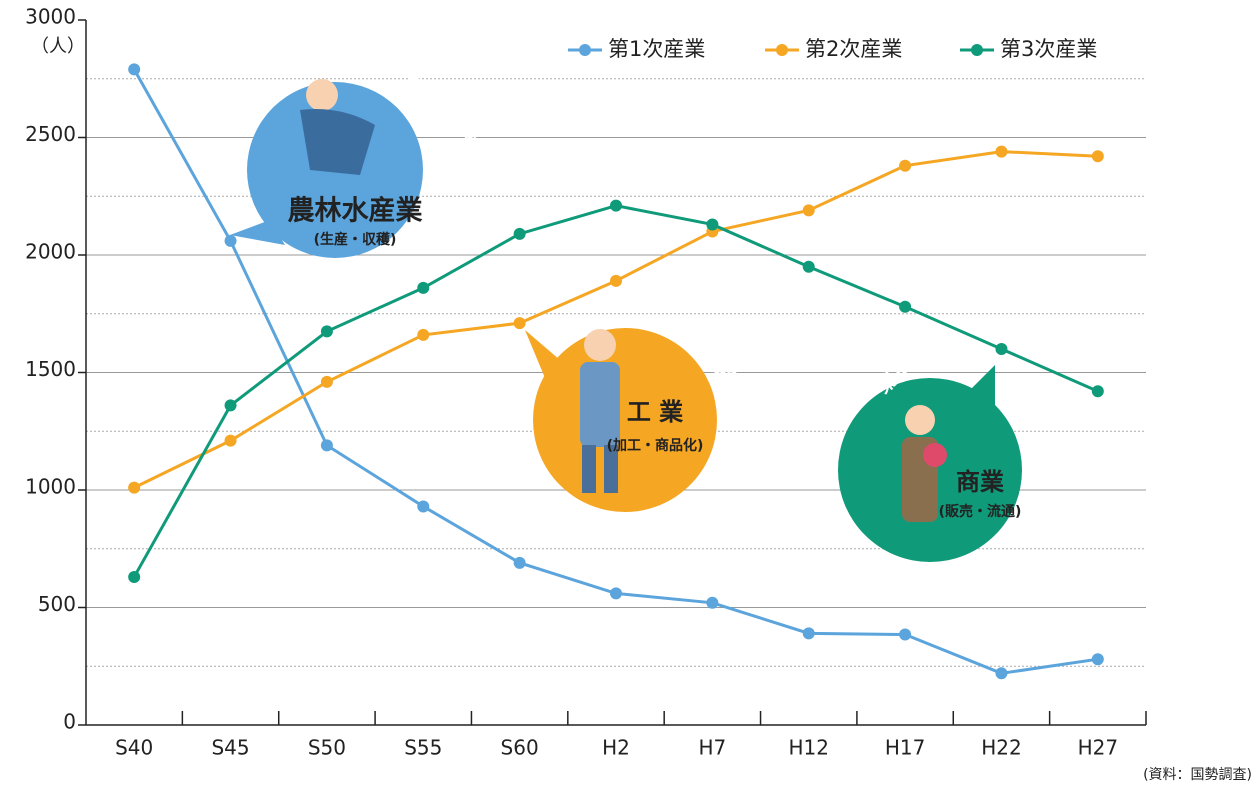 Image resolution: width=1259 pixels, height=789 pixels. Describe the element at coordinates (905, 748) in the screenshot. I see `x-tick-label: H17` at that location.